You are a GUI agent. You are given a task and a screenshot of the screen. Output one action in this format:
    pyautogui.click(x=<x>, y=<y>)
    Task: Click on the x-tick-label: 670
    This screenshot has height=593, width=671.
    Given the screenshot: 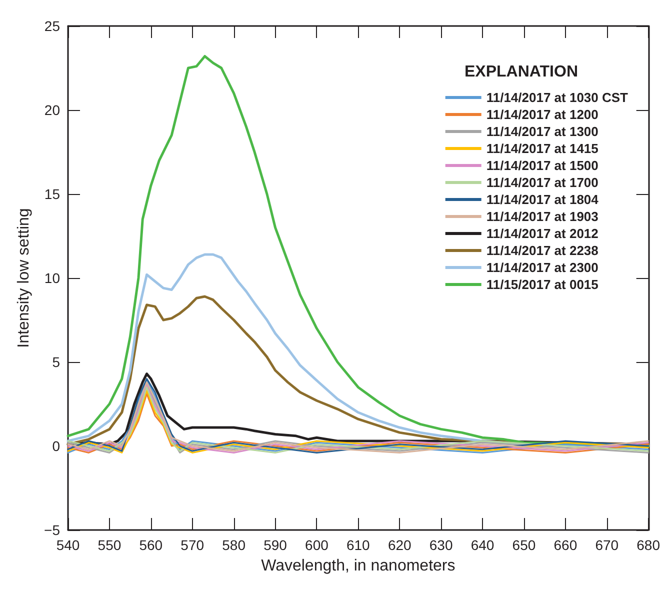 What is the action you would take?
    pyautogui.click(x=607, y=545)
    